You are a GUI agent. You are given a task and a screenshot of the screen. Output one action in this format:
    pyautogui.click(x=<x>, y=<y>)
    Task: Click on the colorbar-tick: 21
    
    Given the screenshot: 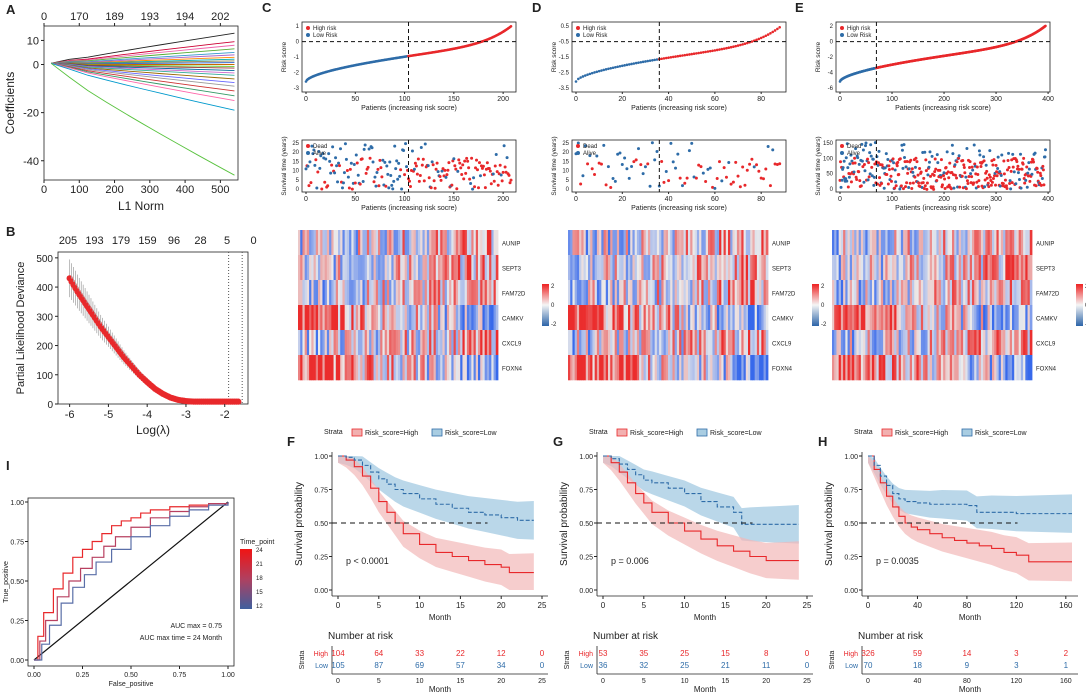 What is the action you would take?
    pyautogui.click(x=259, y=565)
    